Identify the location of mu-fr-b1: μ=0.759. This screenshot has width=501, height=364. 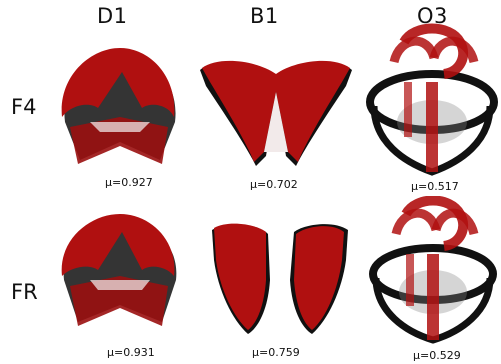
(276, 352).